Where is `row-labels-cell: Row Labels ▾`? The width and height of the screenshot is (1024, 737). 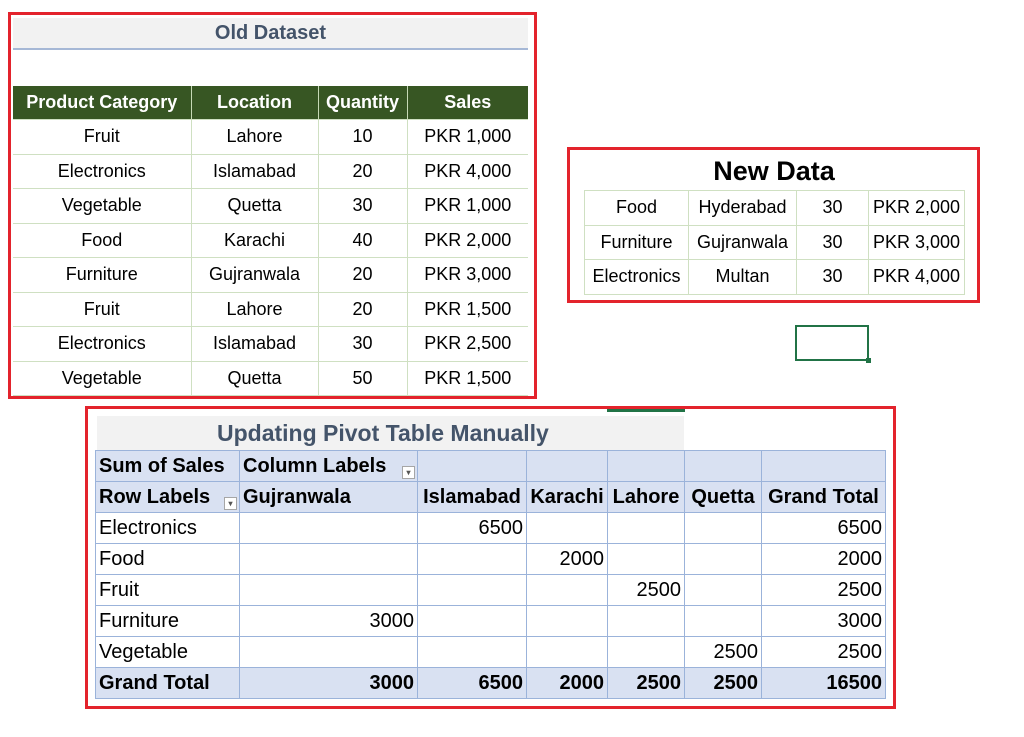
row-labels-cell: Row Labels ▾ is located at coordinates (167, 497).